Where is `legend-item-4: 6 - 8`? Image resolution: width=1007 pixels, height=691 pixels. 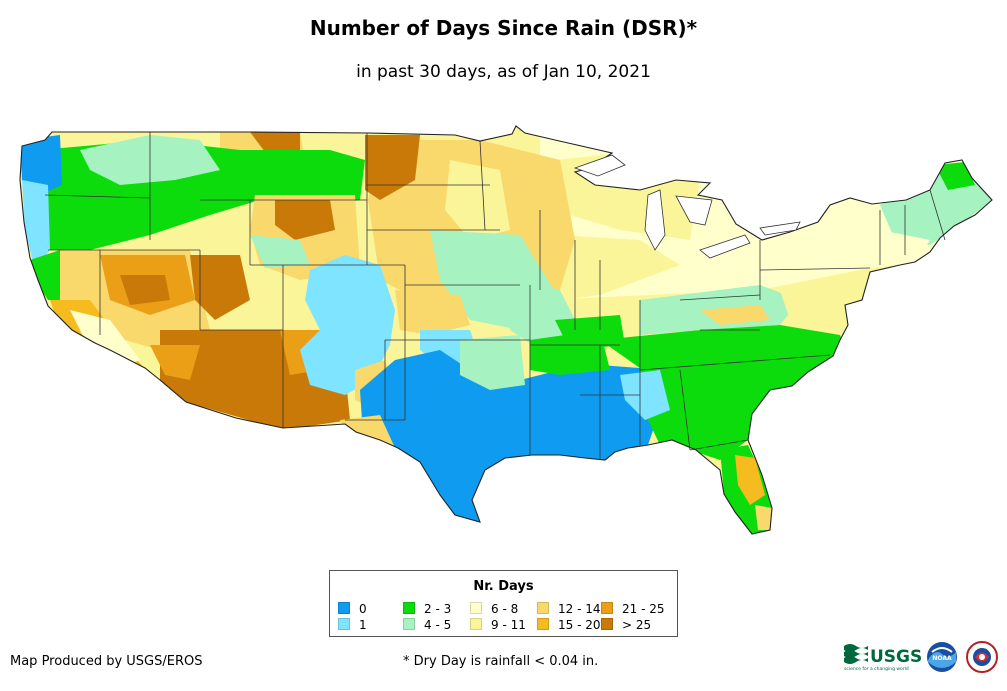
legend-item-4: 6 - 8 is located at coordinates (494, 609).